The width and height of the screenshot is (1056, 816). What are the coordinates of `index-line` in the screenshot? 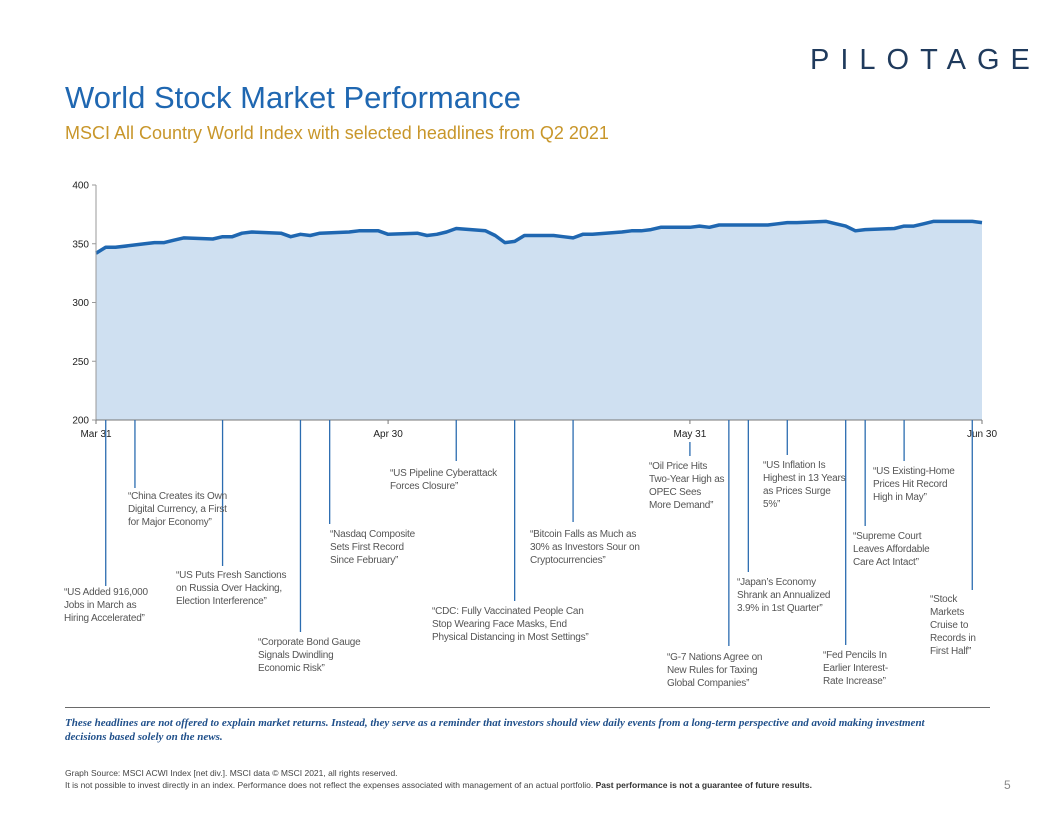 It's located at (539, 237).